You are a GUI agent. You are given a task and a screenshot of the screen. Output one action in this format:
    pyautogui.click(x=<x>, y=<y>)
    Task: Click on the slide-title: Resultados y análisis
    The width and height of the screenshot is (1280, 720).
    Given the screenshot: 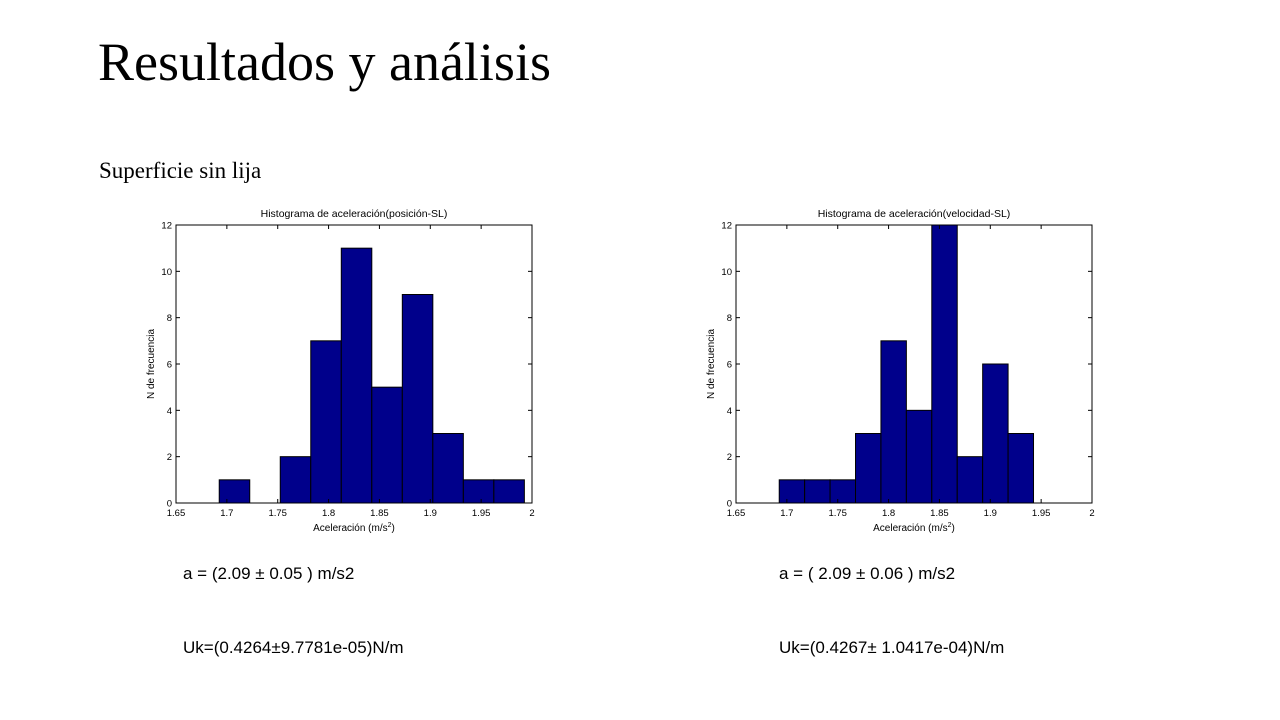 What is the action you would take?
    pyautogui.click(x=324, y=62)
    